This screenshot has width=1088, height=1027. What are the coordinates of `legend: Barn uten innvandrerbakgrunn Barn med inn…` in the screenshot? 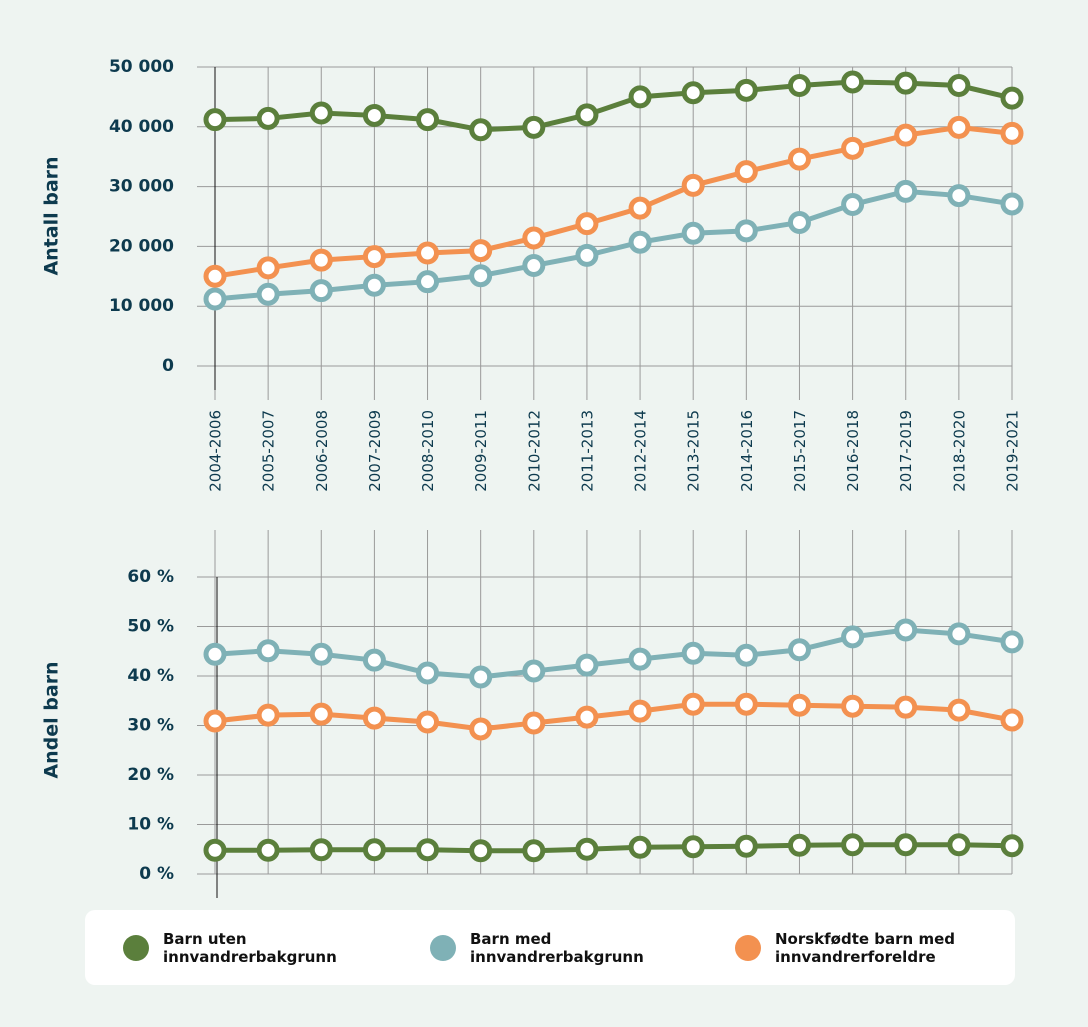 It's located at (550, 947).